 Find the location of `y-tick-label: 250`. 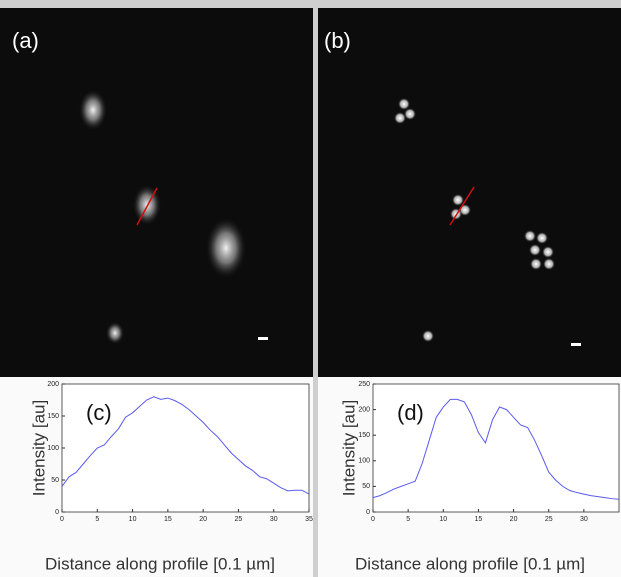

y-tick-label: 250 is located at coordinates (364, 384).